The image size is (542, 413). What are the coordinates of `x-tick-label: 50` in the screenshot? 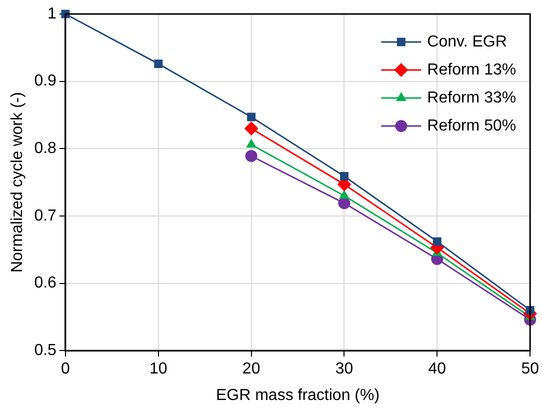 It's located at (530, 369).